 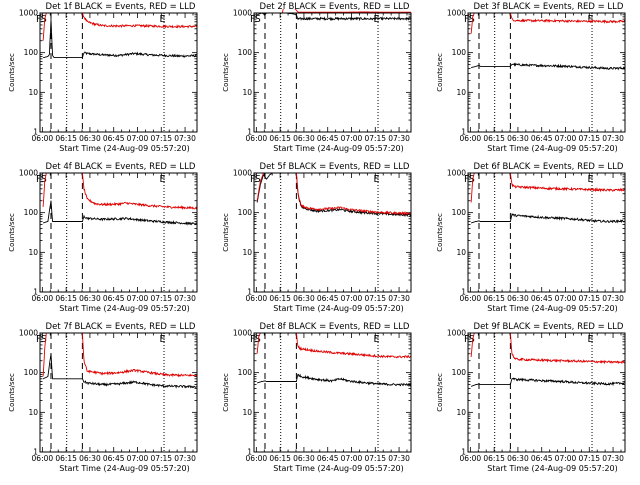 What do you see at coordinates (335, 327) in the screenshot?
I see `panel-title: Det 8f BLACK = Events, RED = LLD` at bounding box center [335, 327].